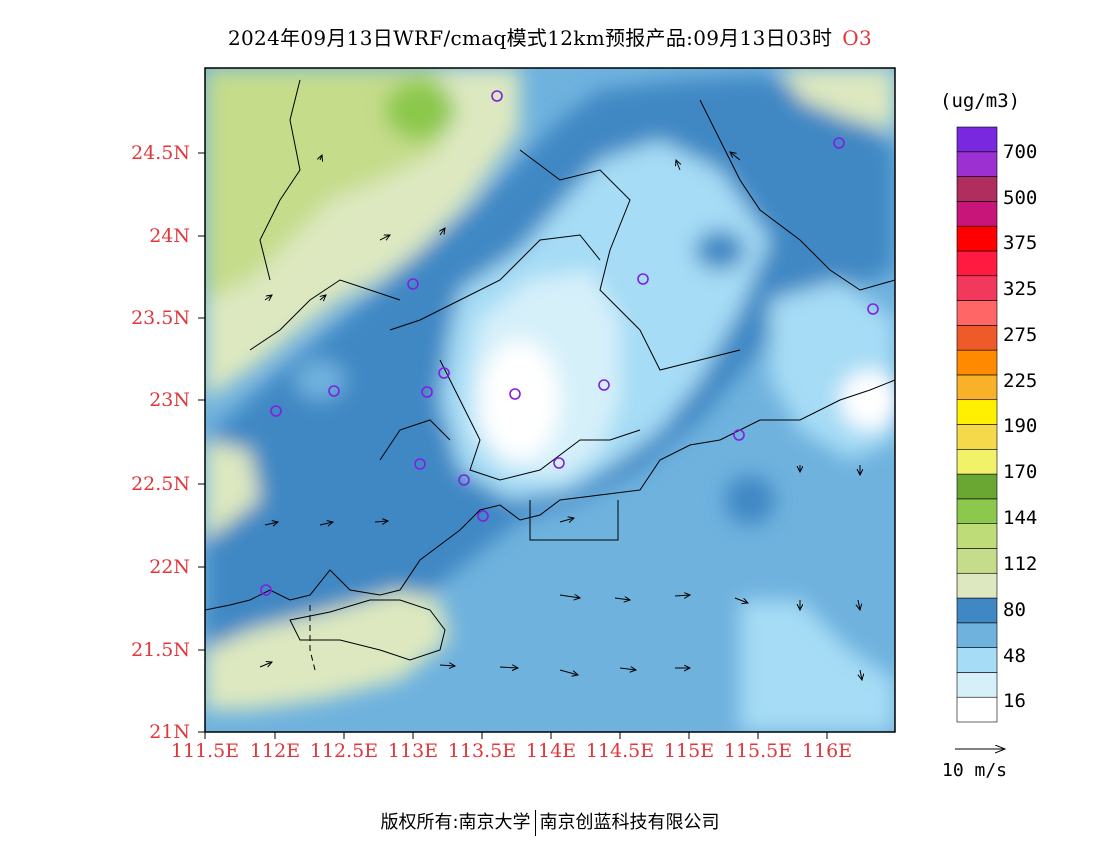 This screenshot has height=850, width=1100. Describe the element at coordinates (1020, 381) in the screenshot. I see `colorbar-label: 225` at that location.